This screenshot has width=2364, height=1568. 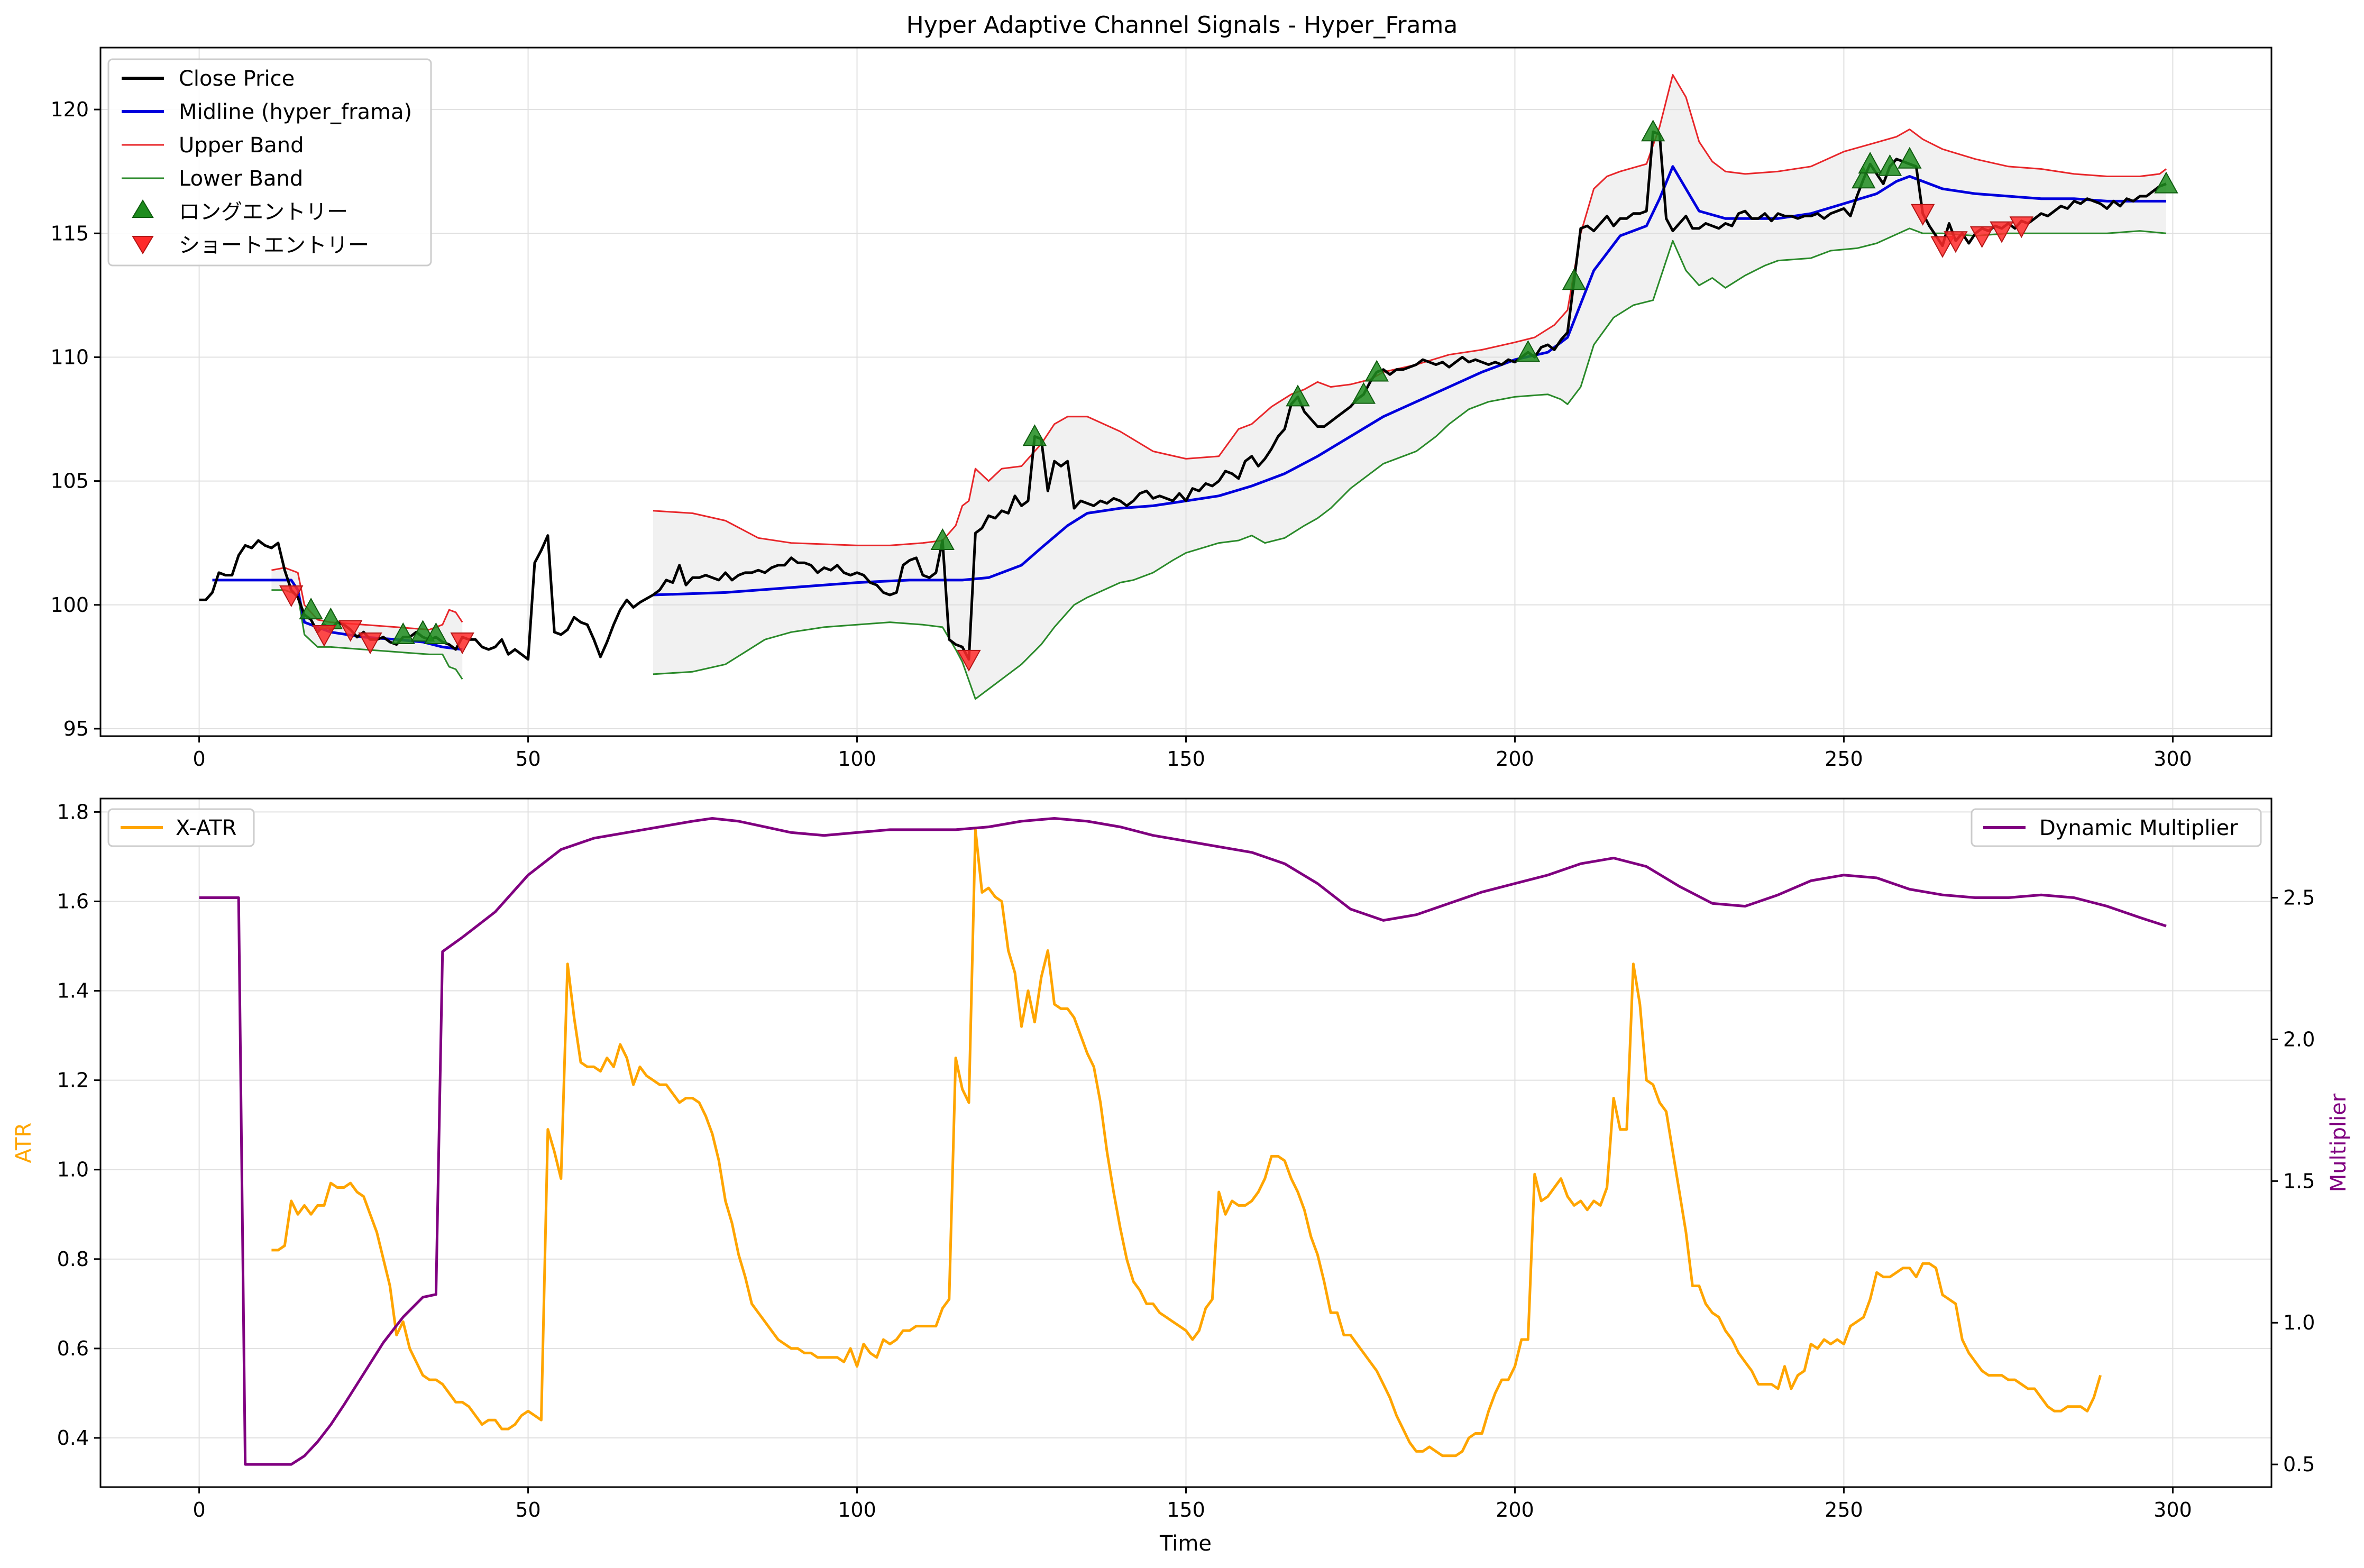 I want to click on price-xtick-label-300: 300, so click(x=2173, y=759).